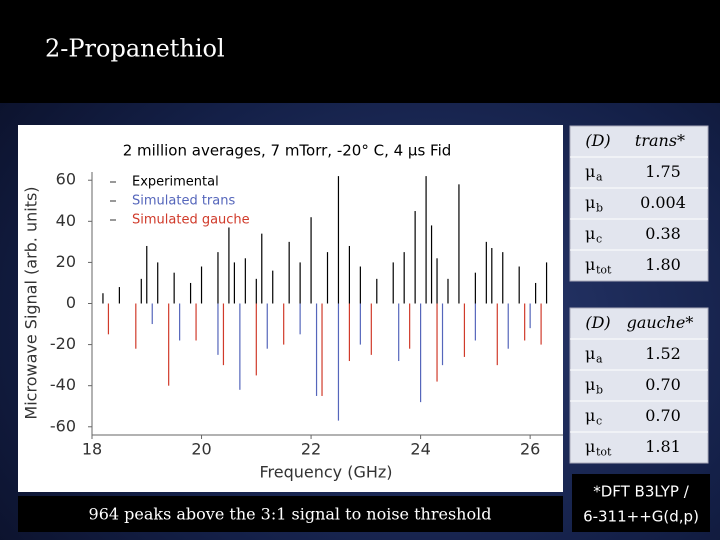 This screenshot has height=544, width=720. I want to click on legend-label: Simulated gauche, so click(191, 220).